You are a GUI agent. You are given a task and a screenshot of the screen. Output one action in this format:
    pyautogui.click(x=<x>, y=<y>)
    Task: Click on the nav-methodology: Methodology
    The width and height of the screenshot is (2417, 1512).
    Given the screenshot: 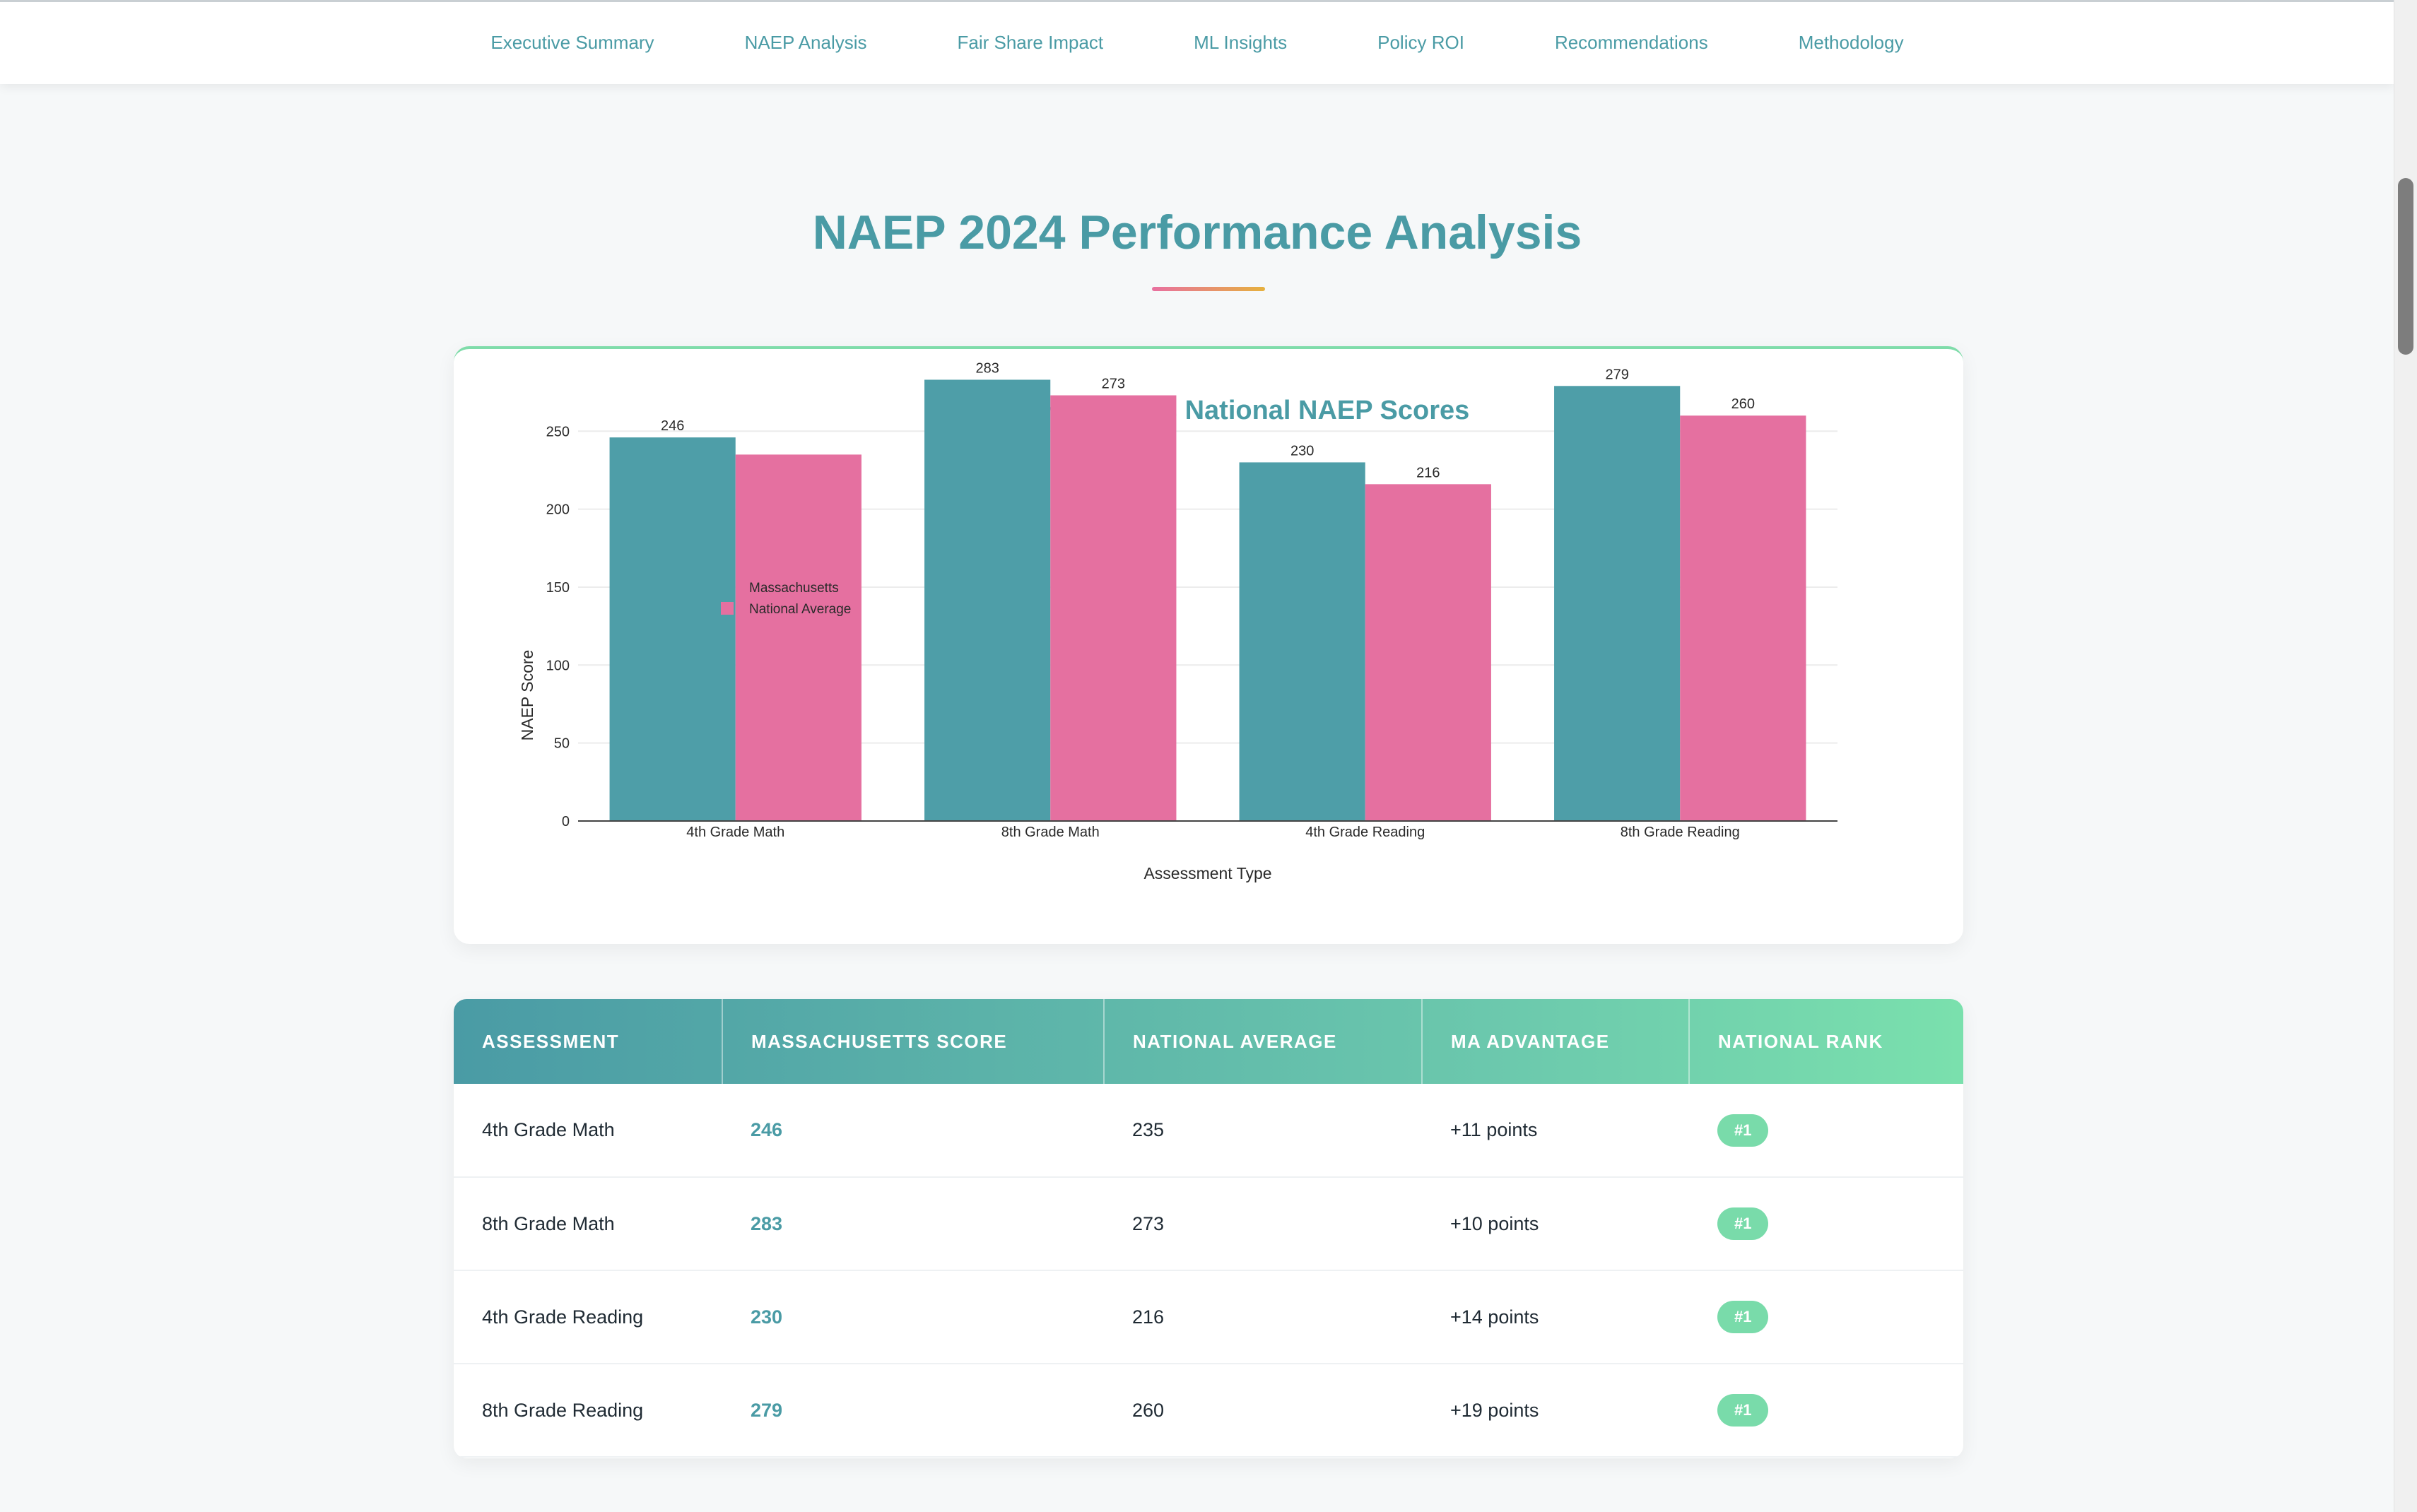 What is the action you would take?
    pyautogui.click(x=1851, y=42)
    